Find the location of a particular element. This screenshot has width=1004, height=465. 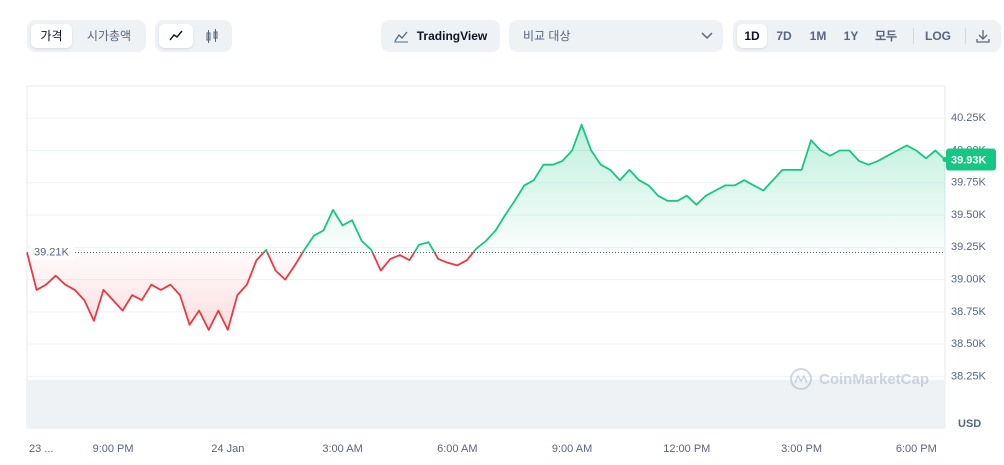

x-tick-label: 6:00 PM is located at coordinates (916, 449).